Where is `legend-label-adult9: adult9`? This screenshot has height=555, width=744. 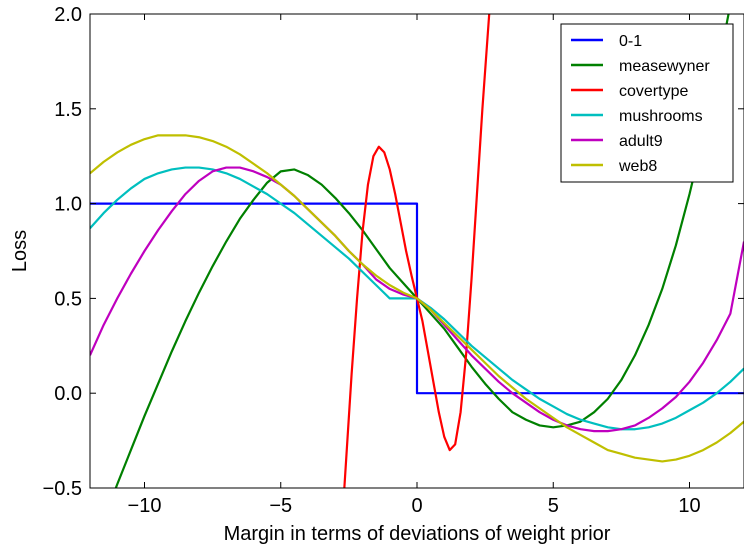
legend-label-adult9: adult9 is located at coordinates (641, 141).